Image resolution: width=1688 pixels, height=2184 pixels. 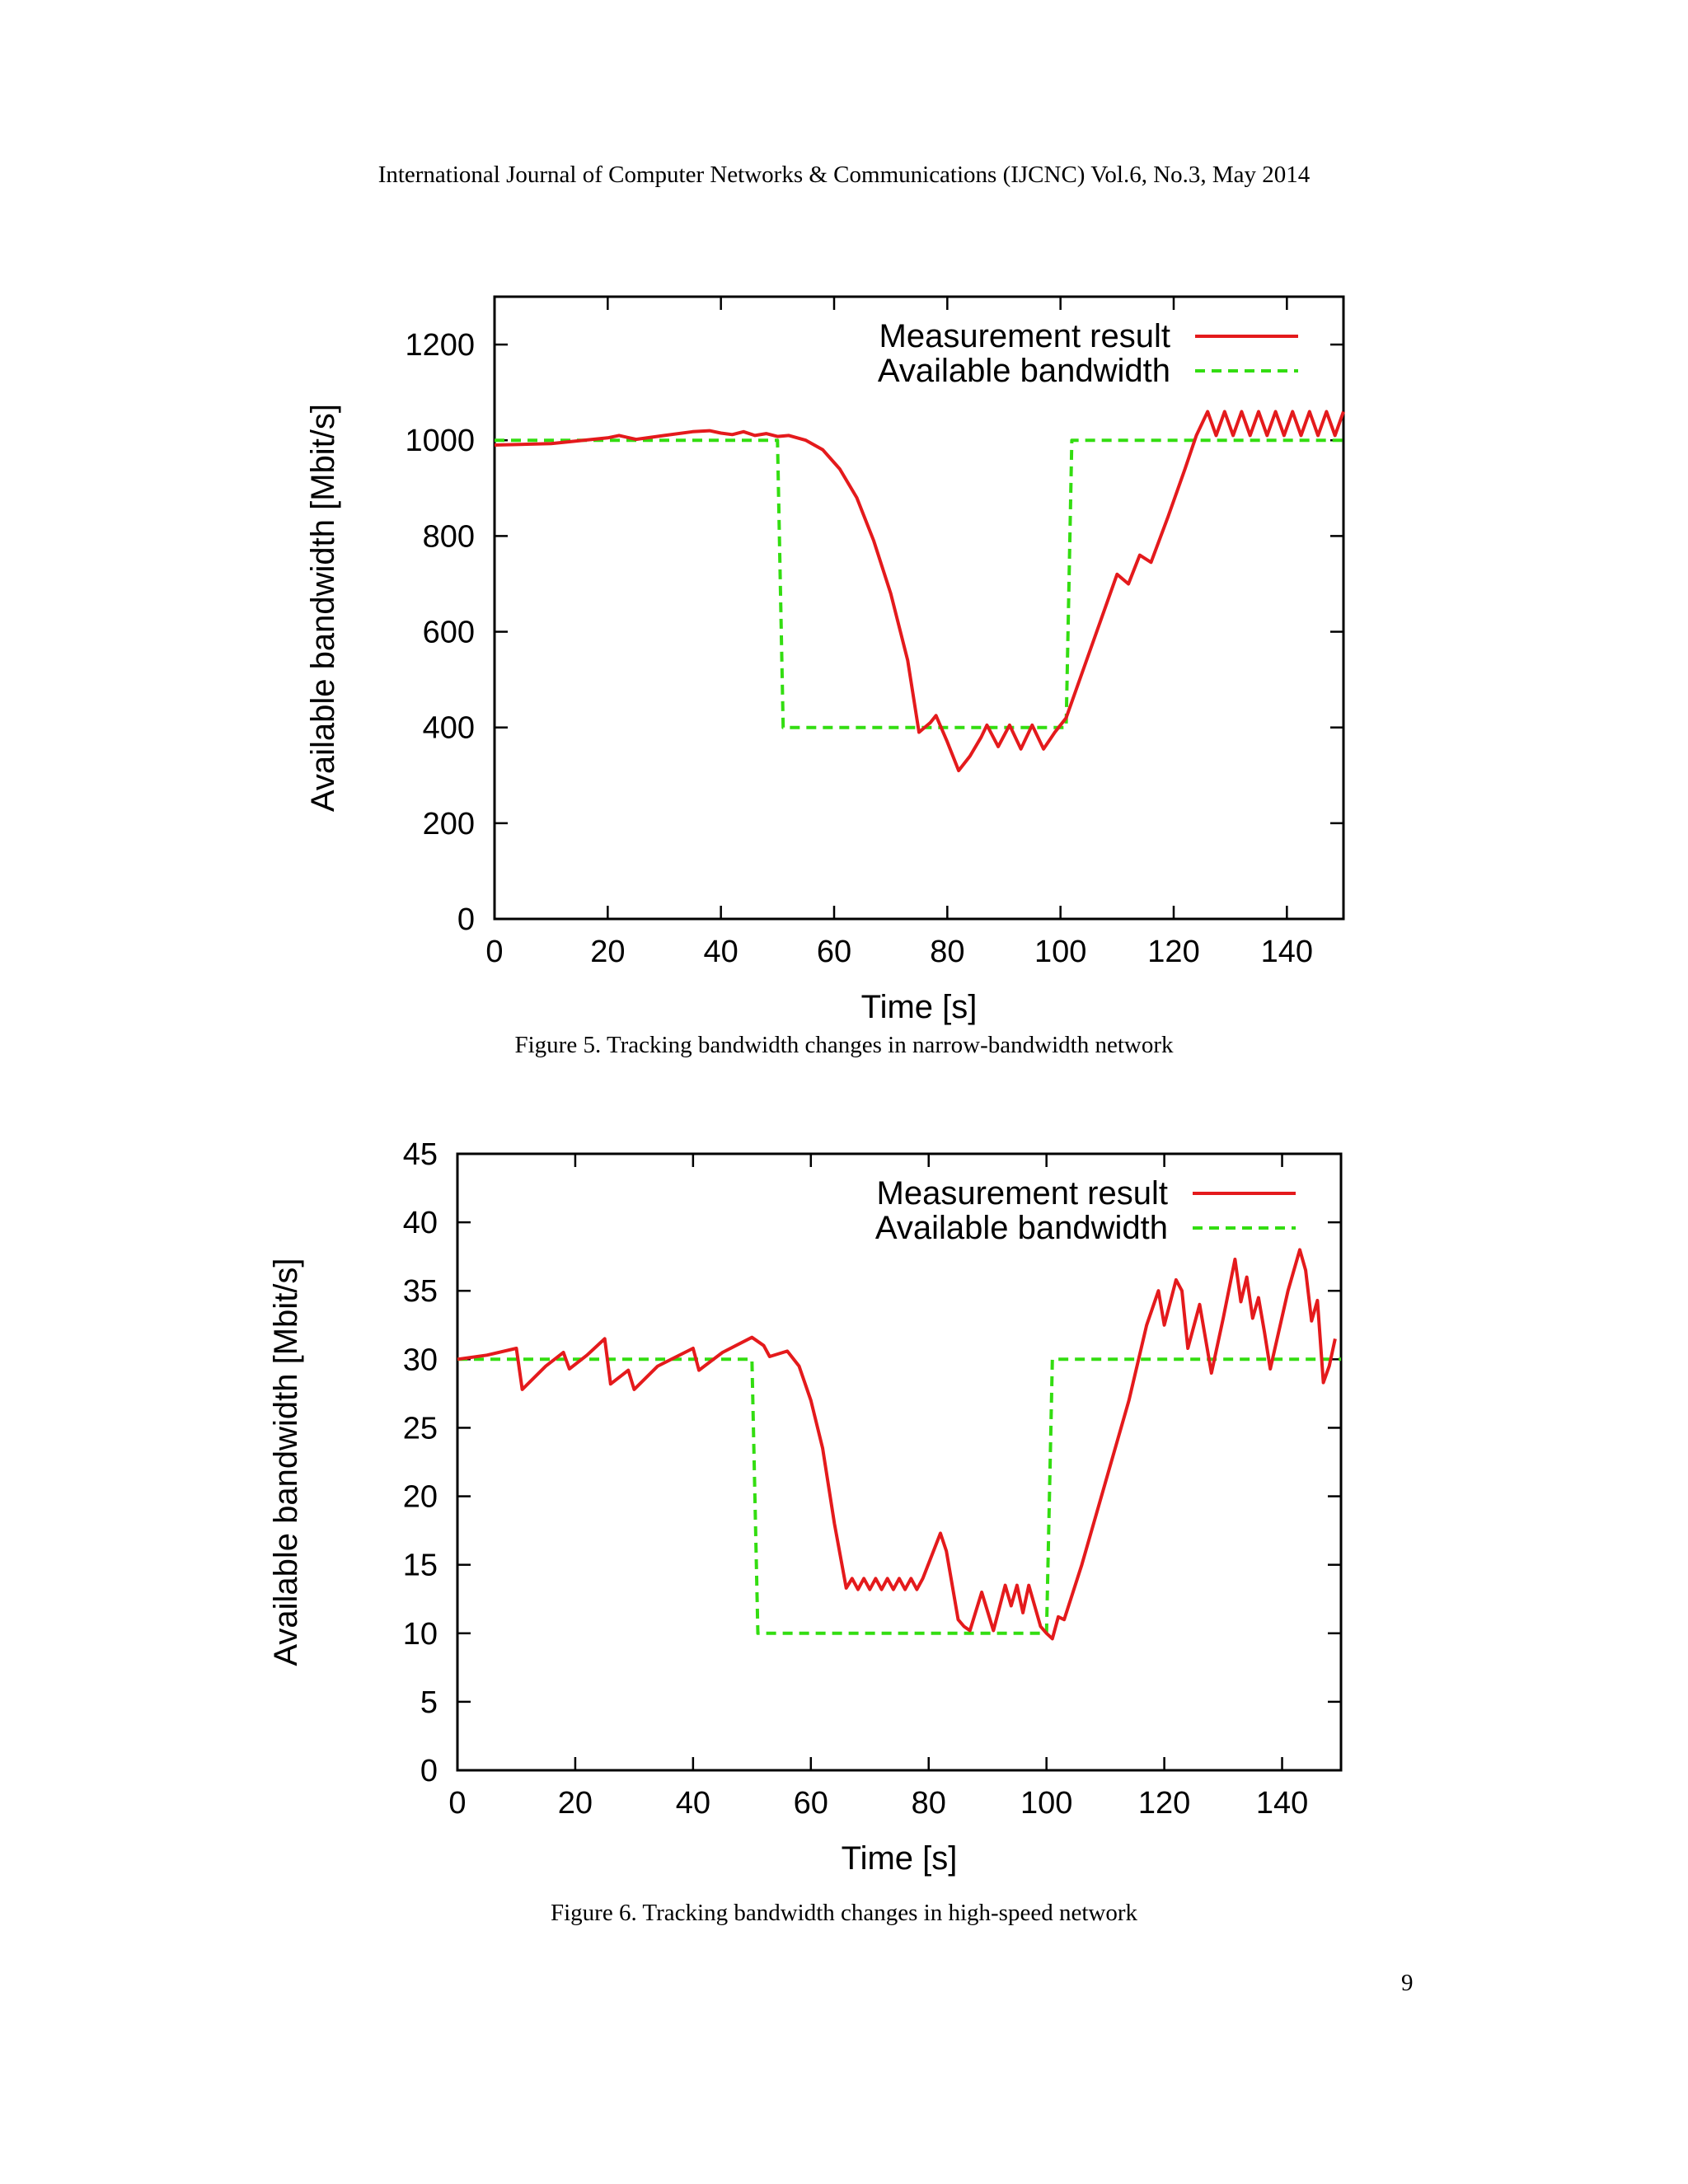 I want to click on y-tick-label: 800, so click(x=449, y=536).